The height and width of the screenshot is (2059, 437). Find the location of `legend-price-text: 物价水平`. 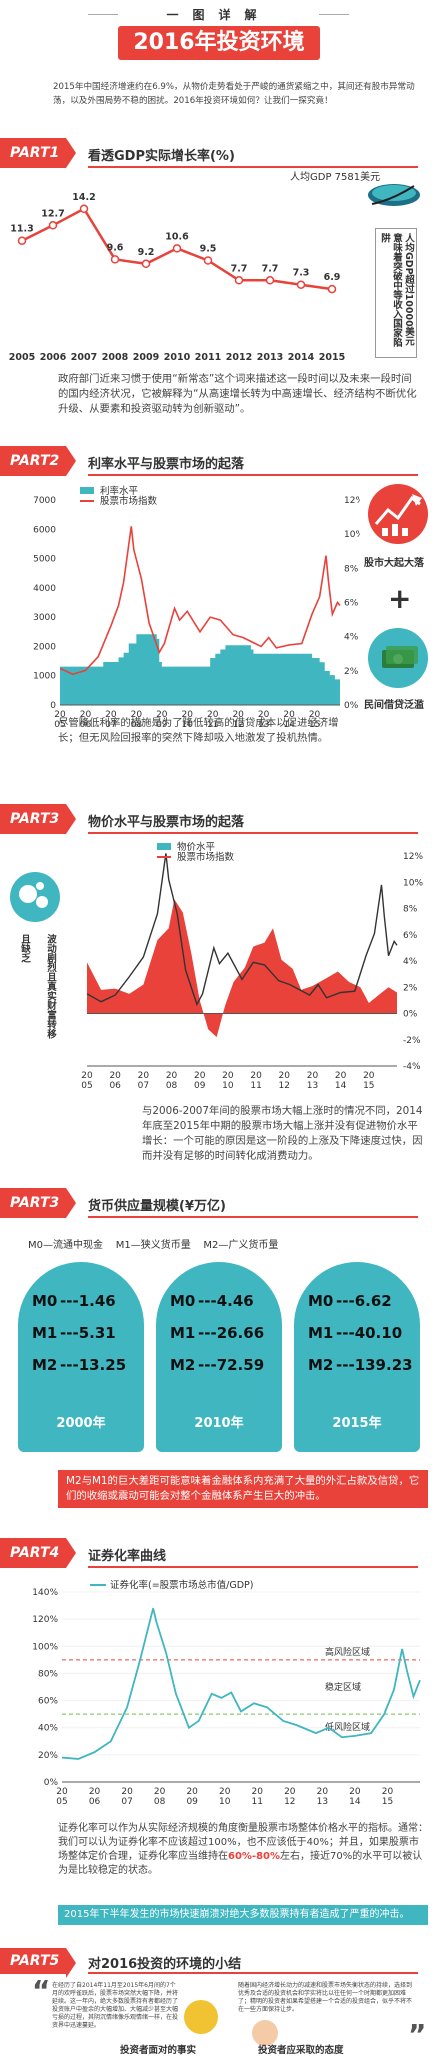

legend-price-text: 物价水平 is located at coordinates (196, 847).